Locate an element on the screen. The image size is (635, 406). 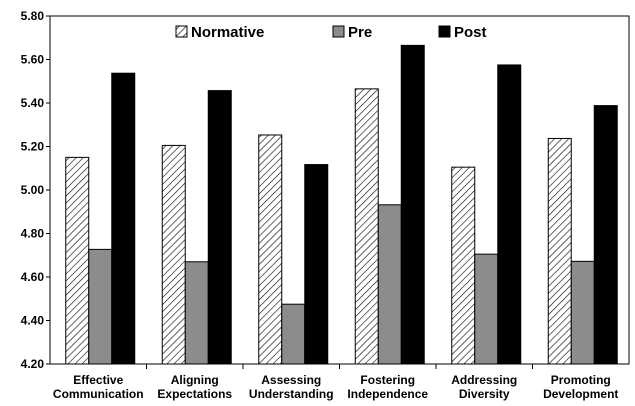
x-category-label: Assessing is located at coordinates (291, 380).